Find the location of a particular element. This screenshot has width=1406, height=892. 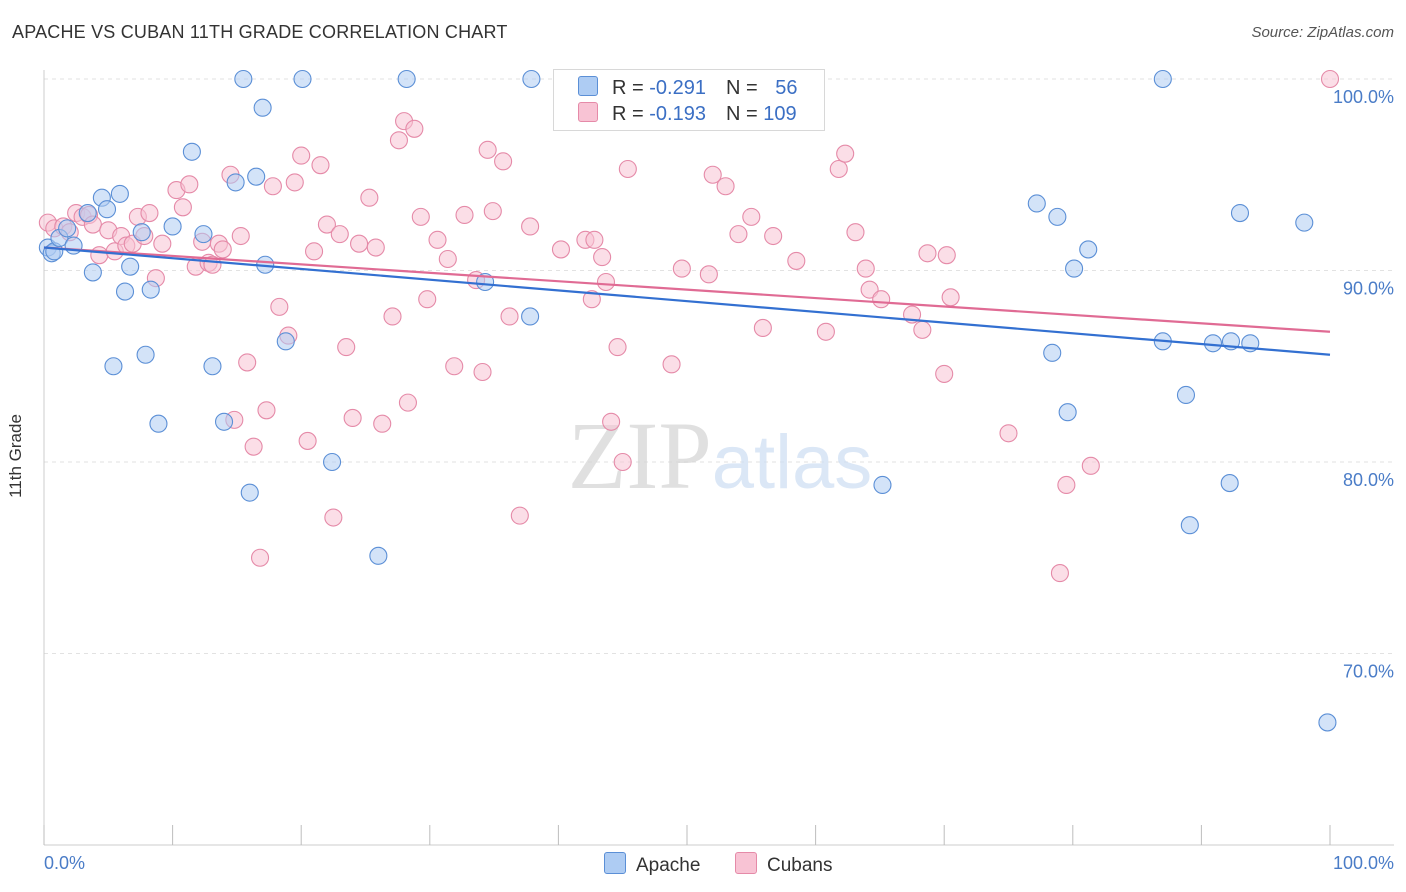

legend-row-apache: R = -0.291 N = 56 is located at coordinates (687, 89).